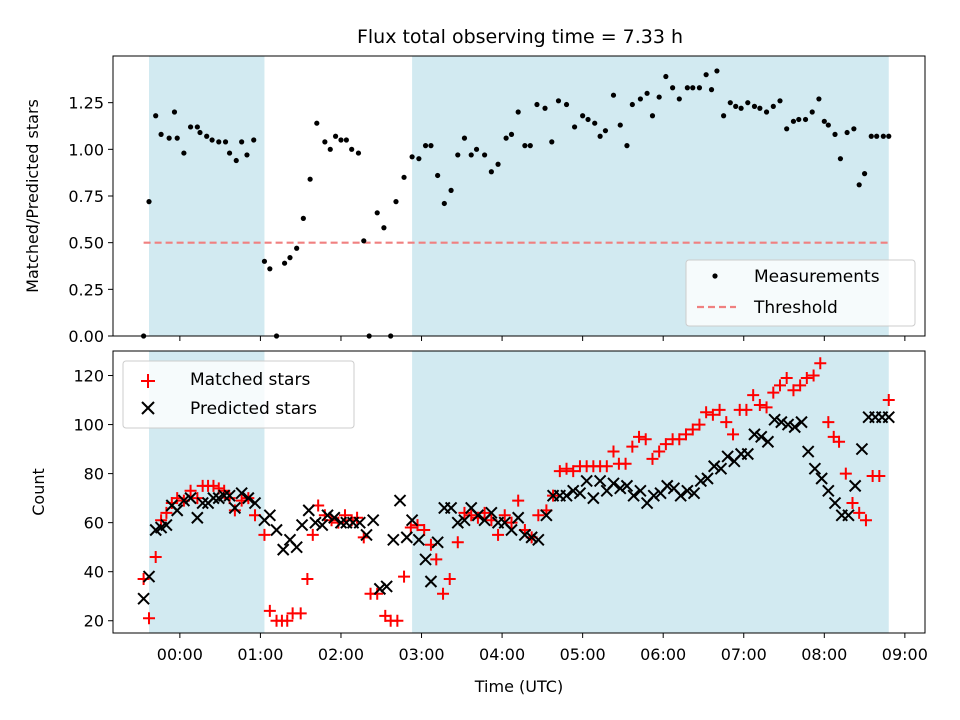 This screenshot has height=720, width=960. Describe the element at coordinates (542, 338) in the screenshot. I see `top-x-ticks` at that location.